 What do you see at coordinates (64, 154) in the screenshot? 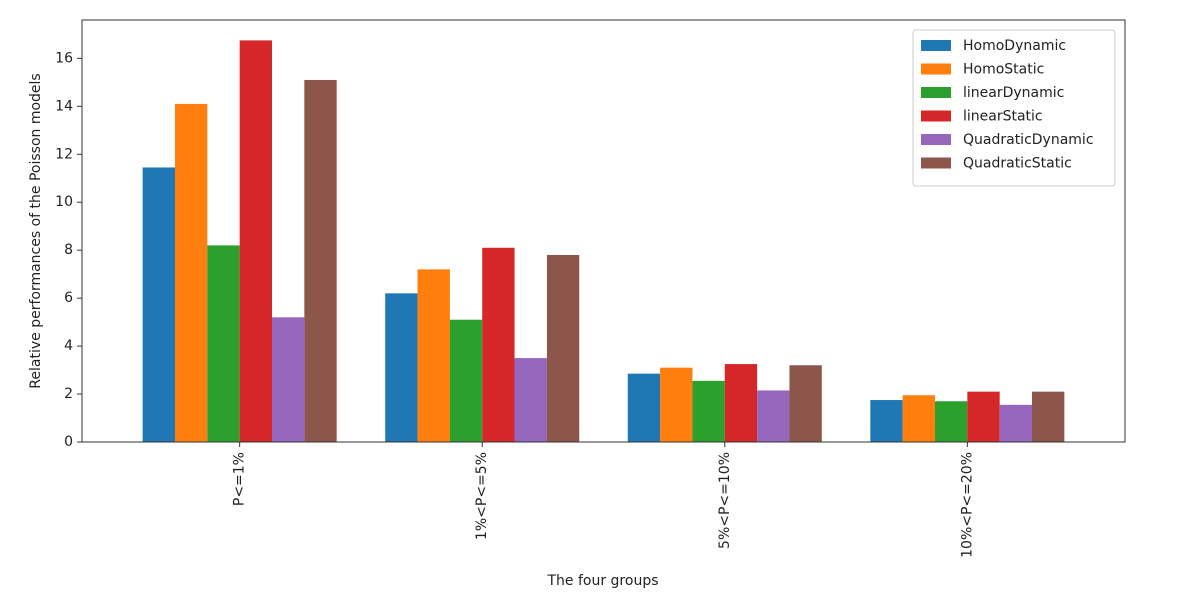
I see `y-tick-label: 12` at bounding box center [64, 154].